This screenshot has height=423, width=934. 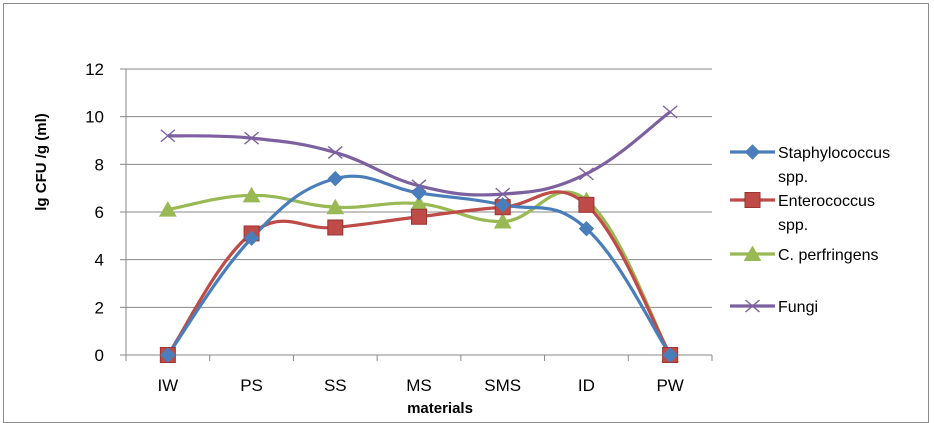 What do you see at coordinates (99, 212) in the screenshot?
I see `y-tick-label: 6` at bounding box center [99, 212].